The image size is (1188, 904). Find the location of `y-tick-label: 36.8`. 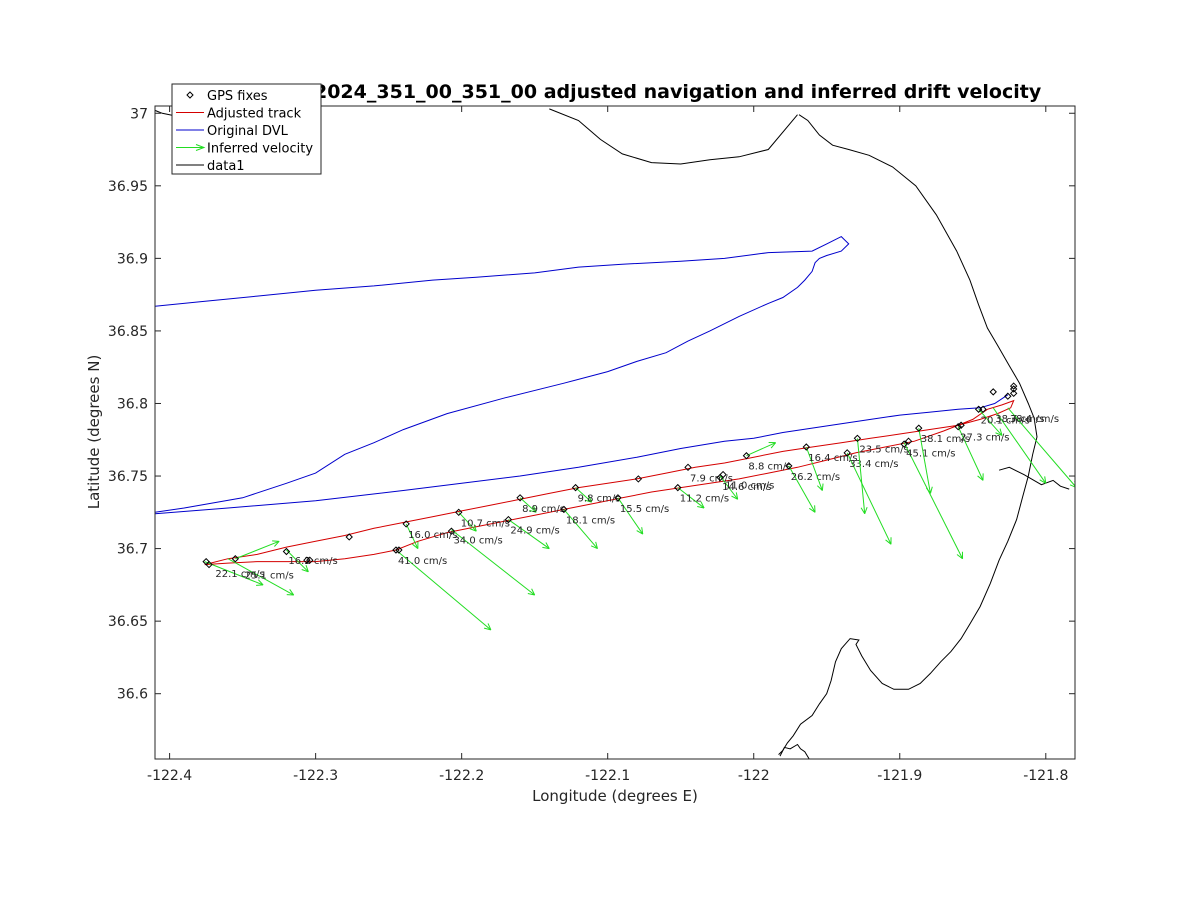

y-tick-label: 36.8 is located at coordinates (132, 404).